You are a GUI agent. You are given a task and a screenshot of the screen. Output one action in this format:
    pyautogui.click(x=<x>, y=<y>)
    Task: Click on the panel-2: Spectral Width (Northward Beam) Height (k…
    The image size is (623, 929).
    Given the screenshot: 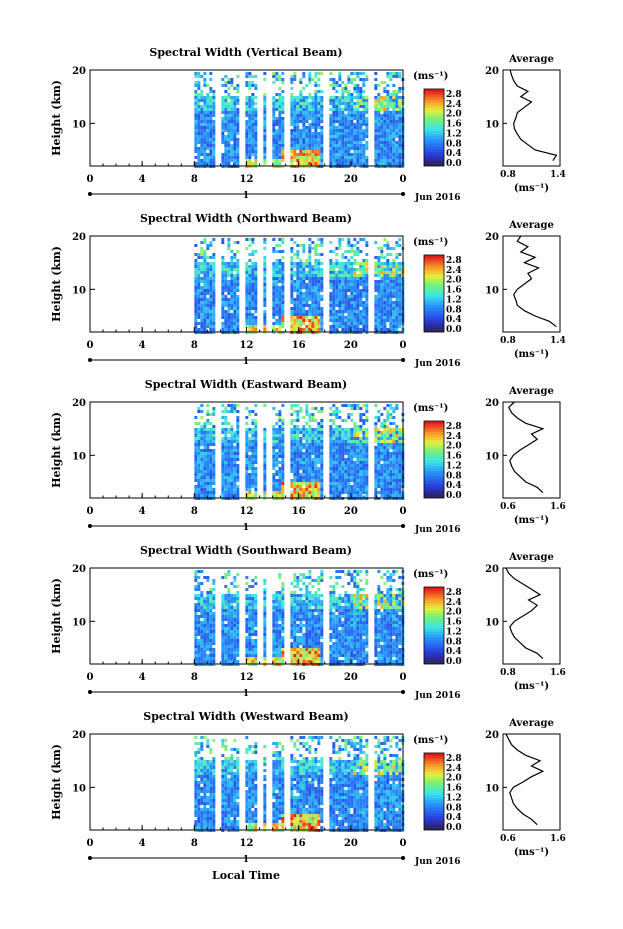 What is the action you would take?
    pyautogui.click(x=308, y=290)
    